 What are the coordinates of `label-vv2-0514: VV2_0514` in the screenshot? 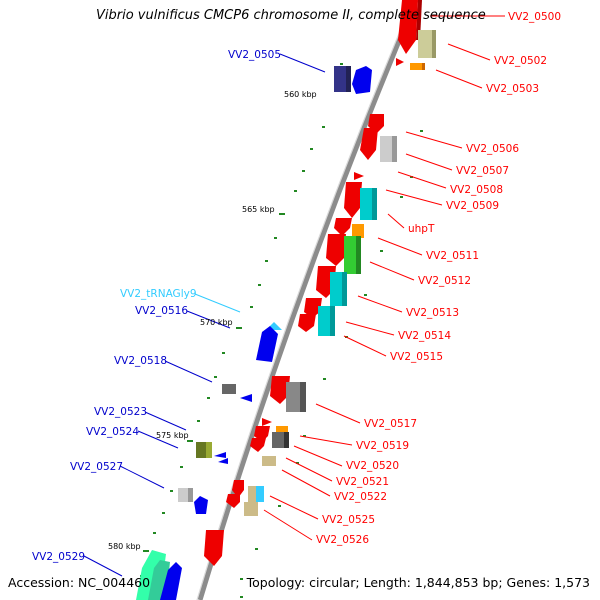 It's located at (424, 336).